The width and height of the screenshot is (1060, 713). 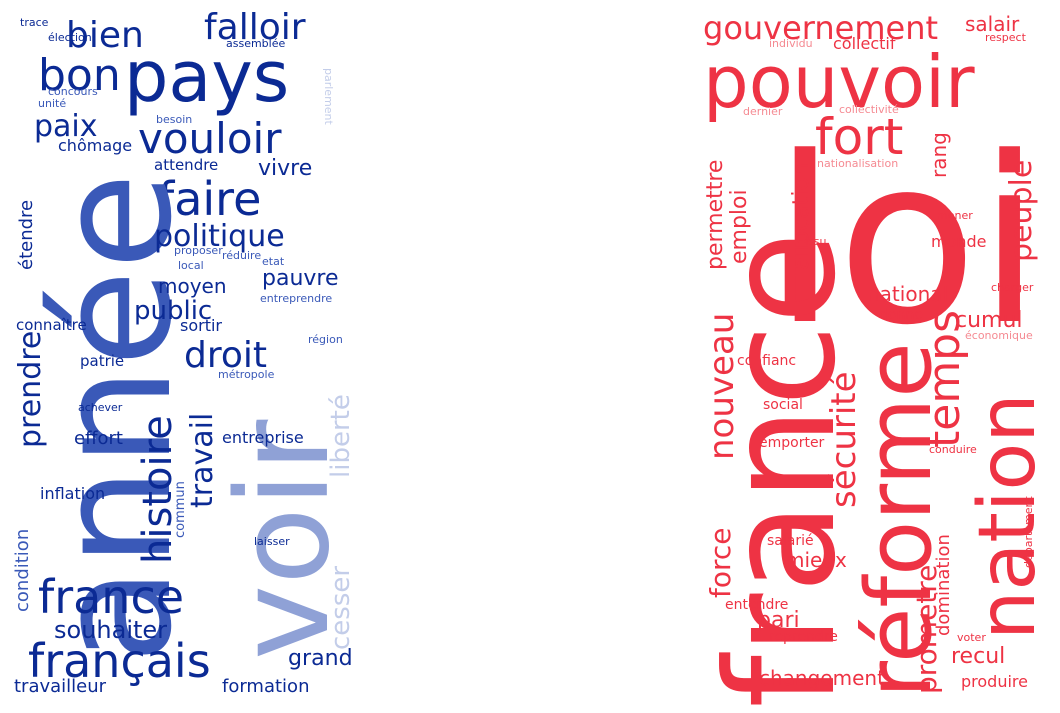 What do you see at coordinates (859, 137) in the screenshot?
I see `cloud-word: fort` at bounding box center [859, 137].